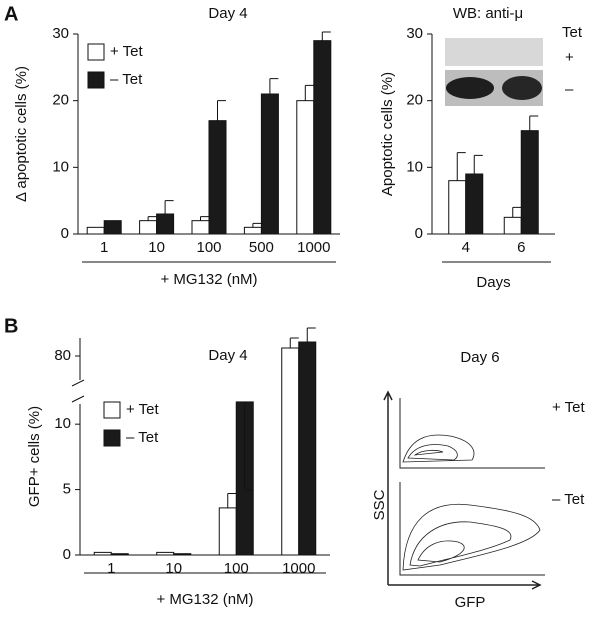 The width and height of the screenshot is (595, 621). What do you see at coordinates (493, 282) in the screenshot?
I see `x-axis-label: Days` at bounding box center [493, 282].